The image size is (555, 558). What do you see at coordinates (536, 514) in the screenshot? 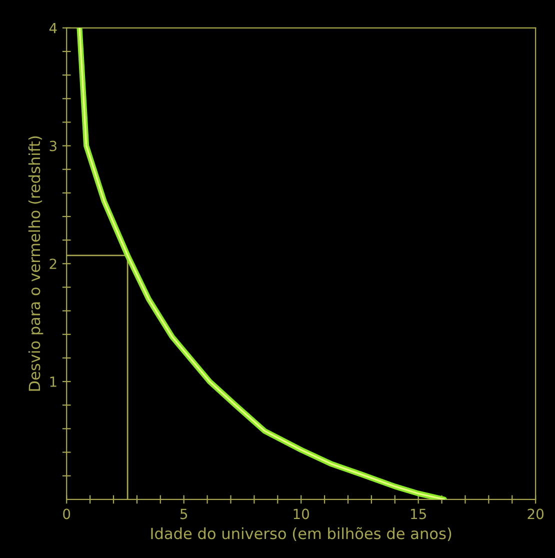
I see `x-tick-label: 20` at bounding box center [536, 514].